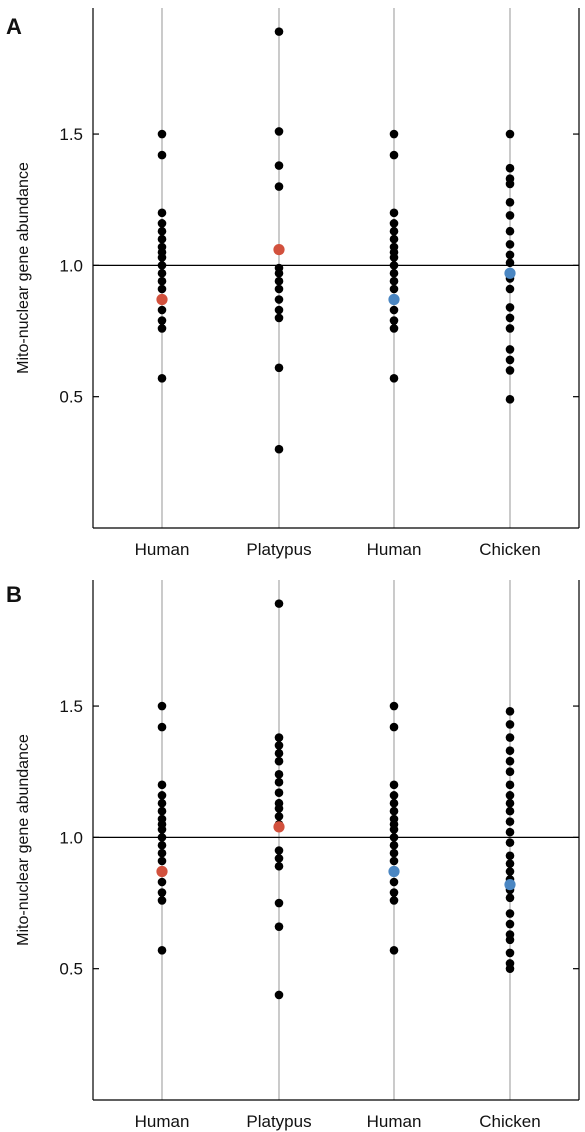  Describe the element at coordinates (14, 26) in the screenshot. I see `panel-label: A` at that location.